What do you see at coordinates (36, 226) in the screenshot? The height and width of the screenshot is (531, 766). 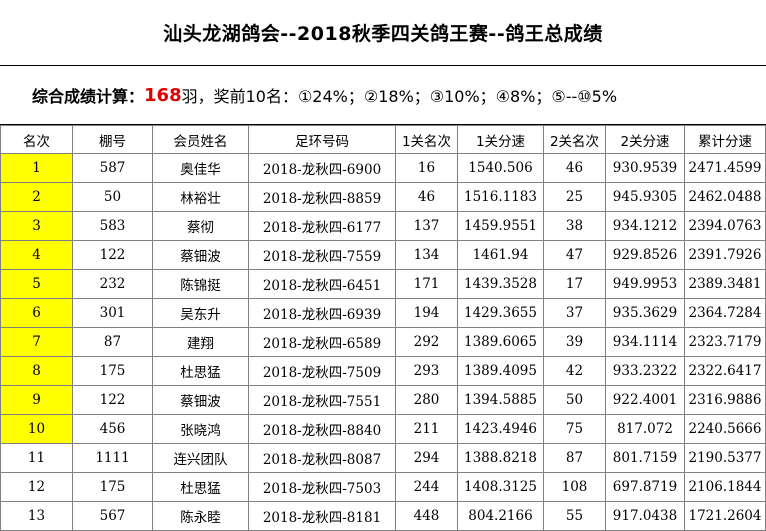 I see `rank-cell: 3` at bounding box center [36, 226].